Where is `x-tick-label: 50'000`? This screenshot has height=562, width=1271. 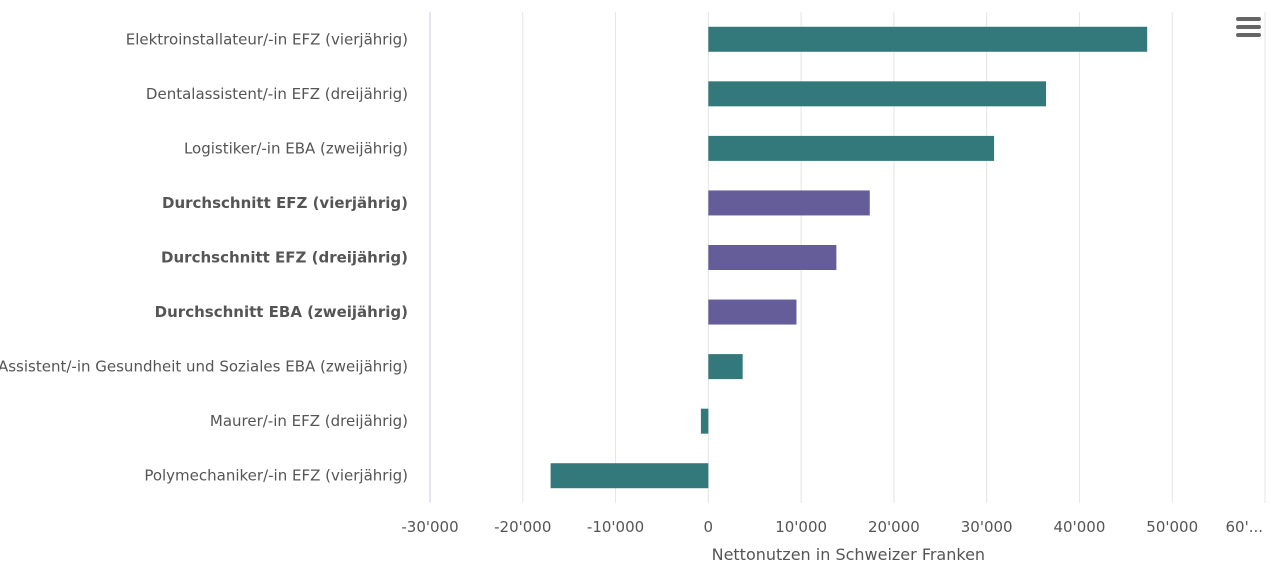 x-tick-label: 50'000 is located at coordinates (1172, 527).